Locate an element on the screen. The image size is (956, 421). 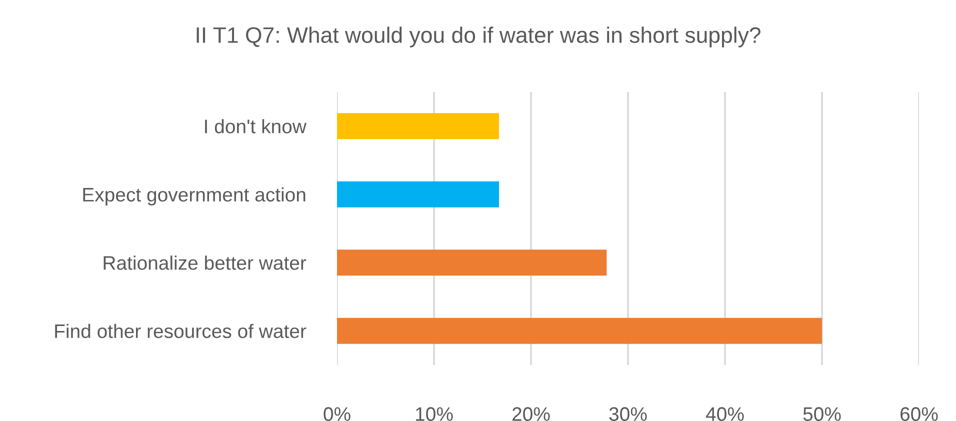
y-tick-label: Rationalize better water is located at coordinates (205, 263).